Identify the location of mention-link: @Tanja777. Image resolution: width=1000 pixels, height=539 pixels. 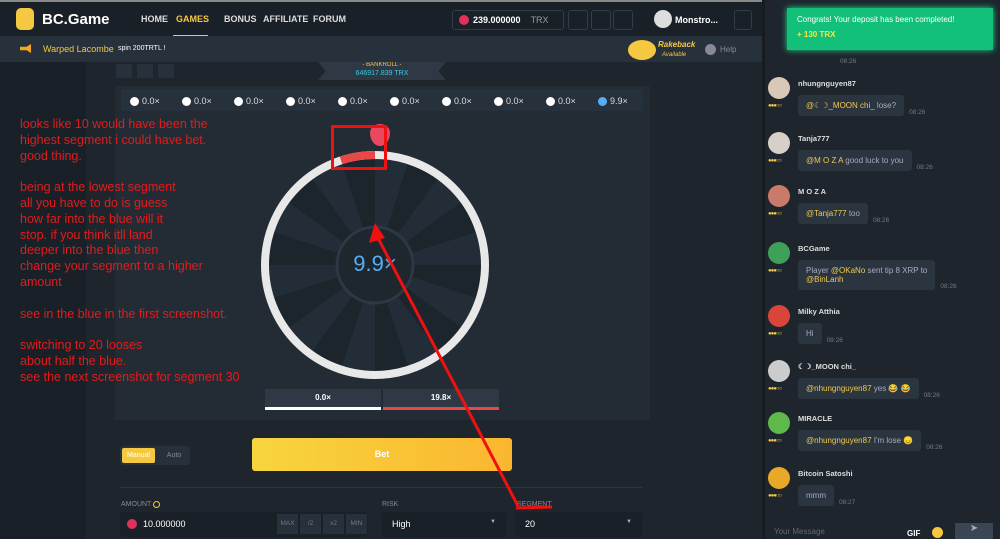
(826, 213).